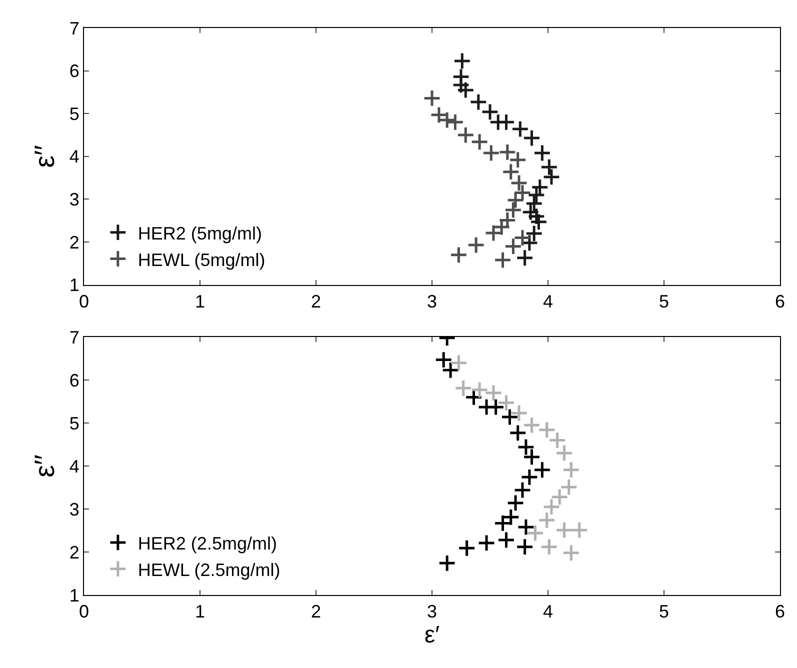 The image size is (797, 668). Describe the element at coordinates (209, 570) in the screenshot. I see `legend-label: HEWL (2.5mg/ml)` at that location.